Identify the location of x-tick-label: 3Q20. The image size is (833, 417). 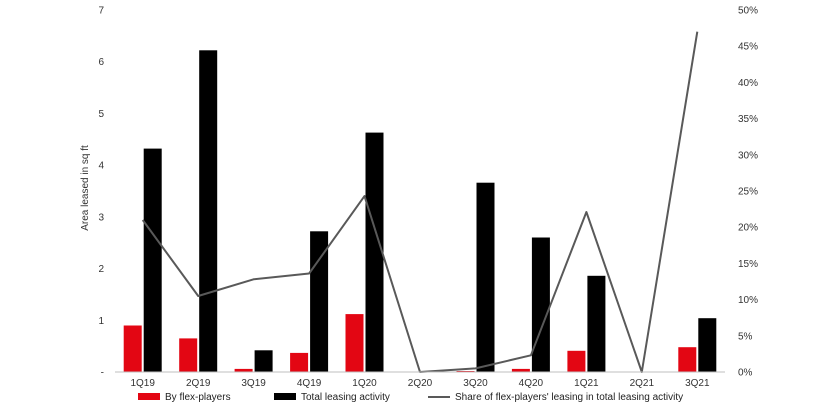
(475, 383).